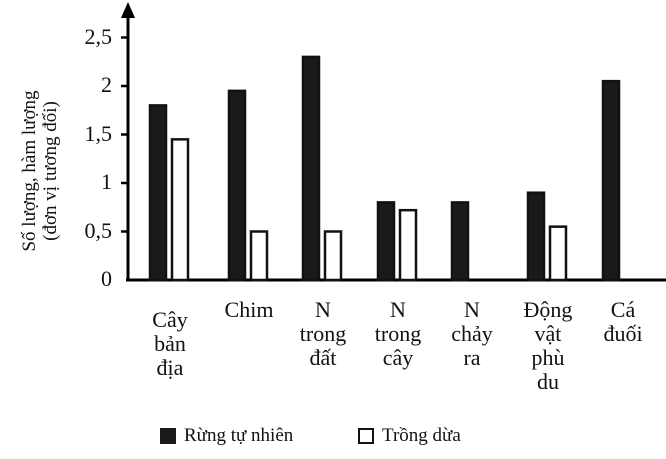  What do you see at coordinates (548, 345) in the screenshot?
I see `x-tick-label: Động vật phù du` at bounding box center [548, 345].